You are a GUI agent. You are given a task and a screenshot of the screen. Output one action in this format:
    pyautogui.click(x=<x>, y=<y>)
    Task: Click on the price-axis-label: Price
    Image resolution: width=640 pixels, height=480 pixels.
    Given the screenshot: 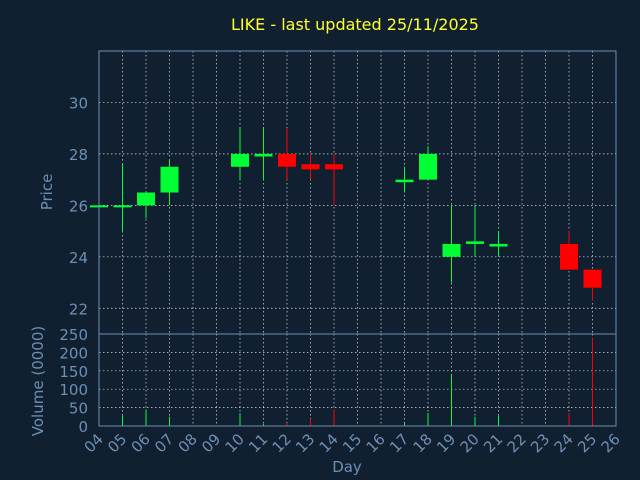 What is the action you would take?
    pyautogui.click(x=47, y=192)
    